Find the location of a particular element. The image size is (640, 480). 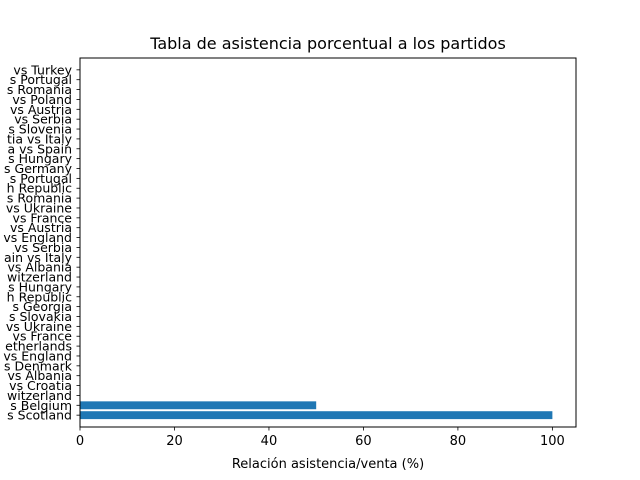

y-tick-label: s Scotland is located at coordinates (39, 415).